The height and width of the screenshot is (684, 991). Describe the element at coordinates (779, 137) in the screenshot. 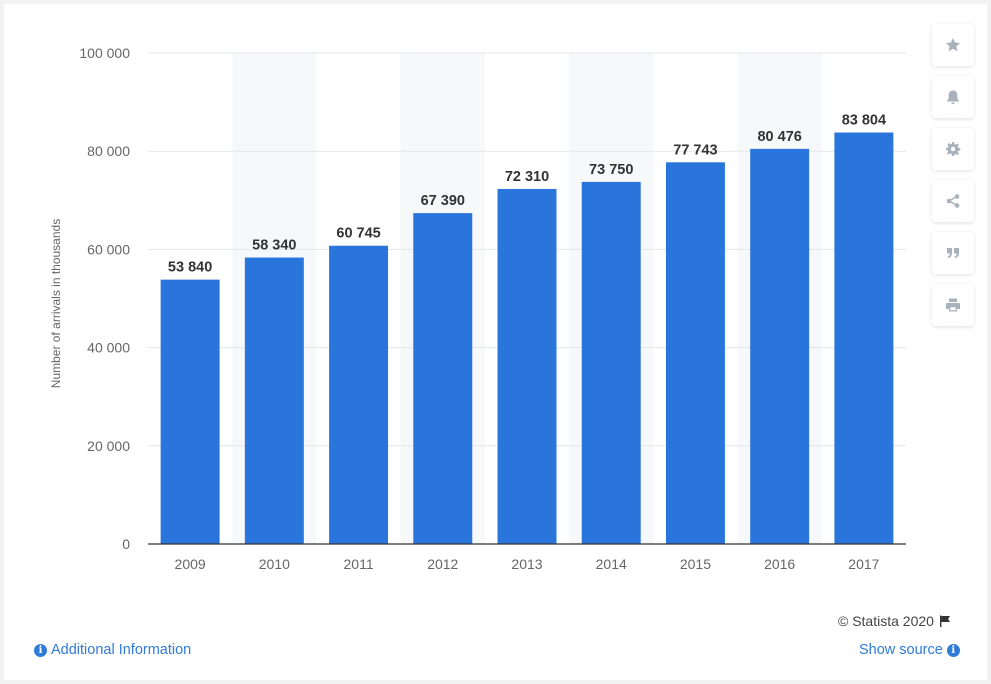

I see `value-label: 80 476` at that location.